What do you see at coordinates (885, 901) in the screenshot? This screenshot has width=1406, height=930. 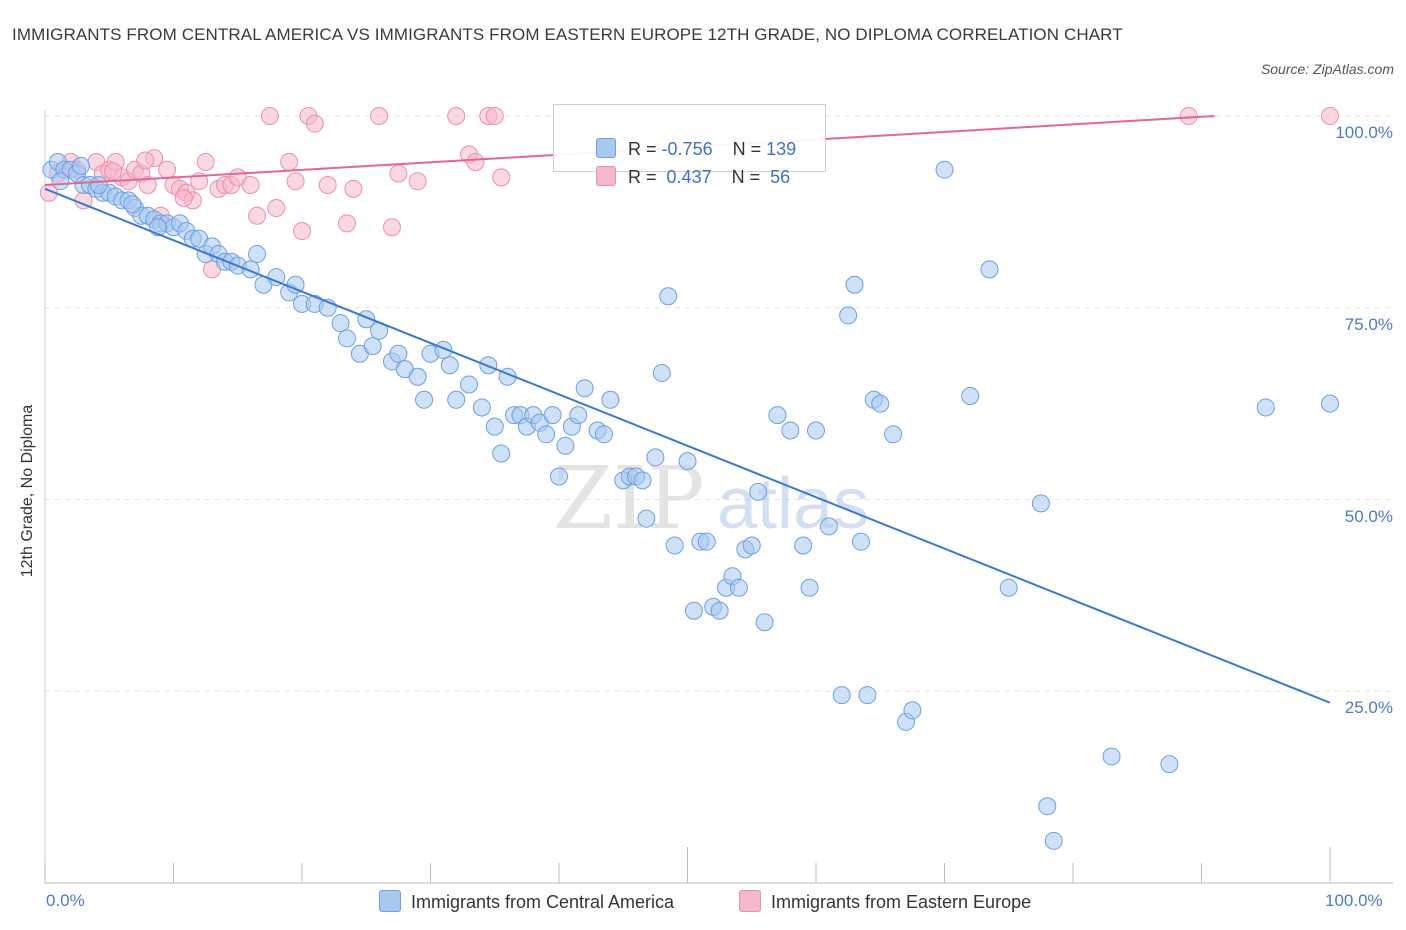 I see `bottom-legend-eastern-europe: Immigrants from Eastern Europe` at bounding box center [885, 901].